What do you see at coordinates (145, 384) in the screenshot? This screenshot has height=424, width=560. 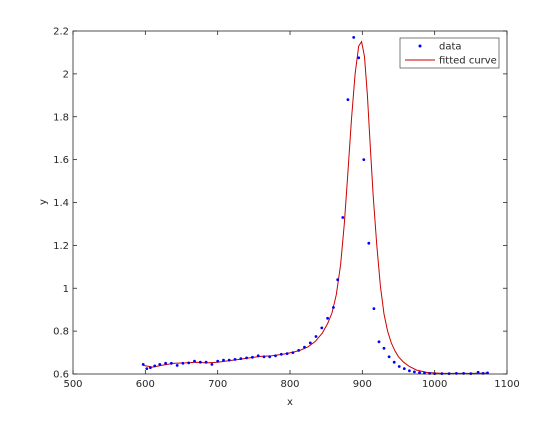 I see `x-tick-label: 600` at bounding box center [145, 384].